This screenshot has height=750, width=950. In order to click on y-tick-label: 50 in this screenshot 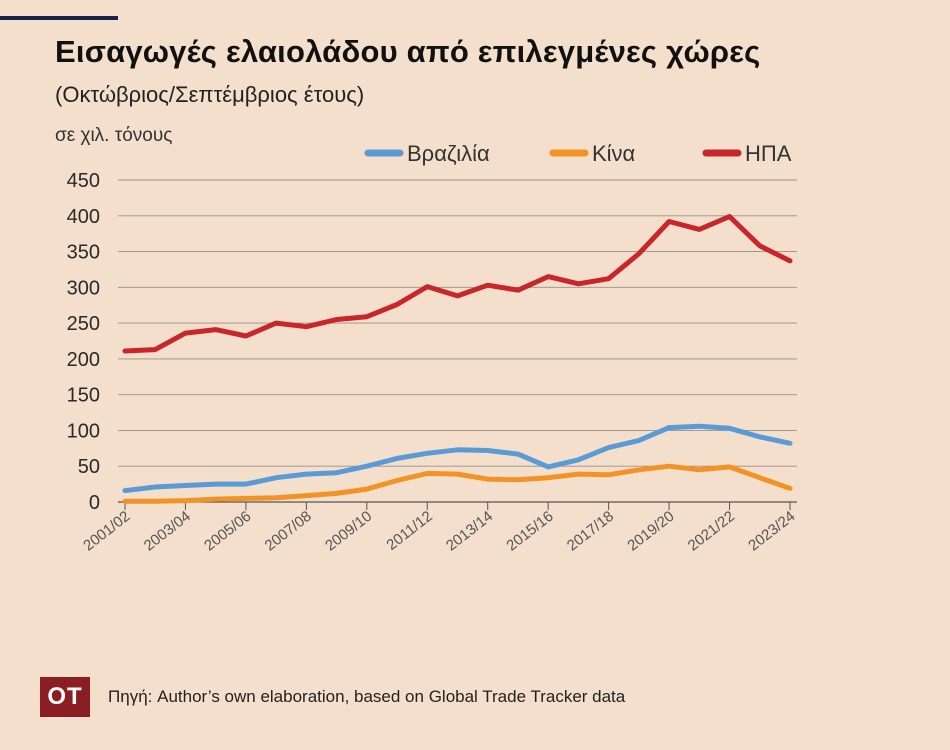, I will do `click(89, 467)`.